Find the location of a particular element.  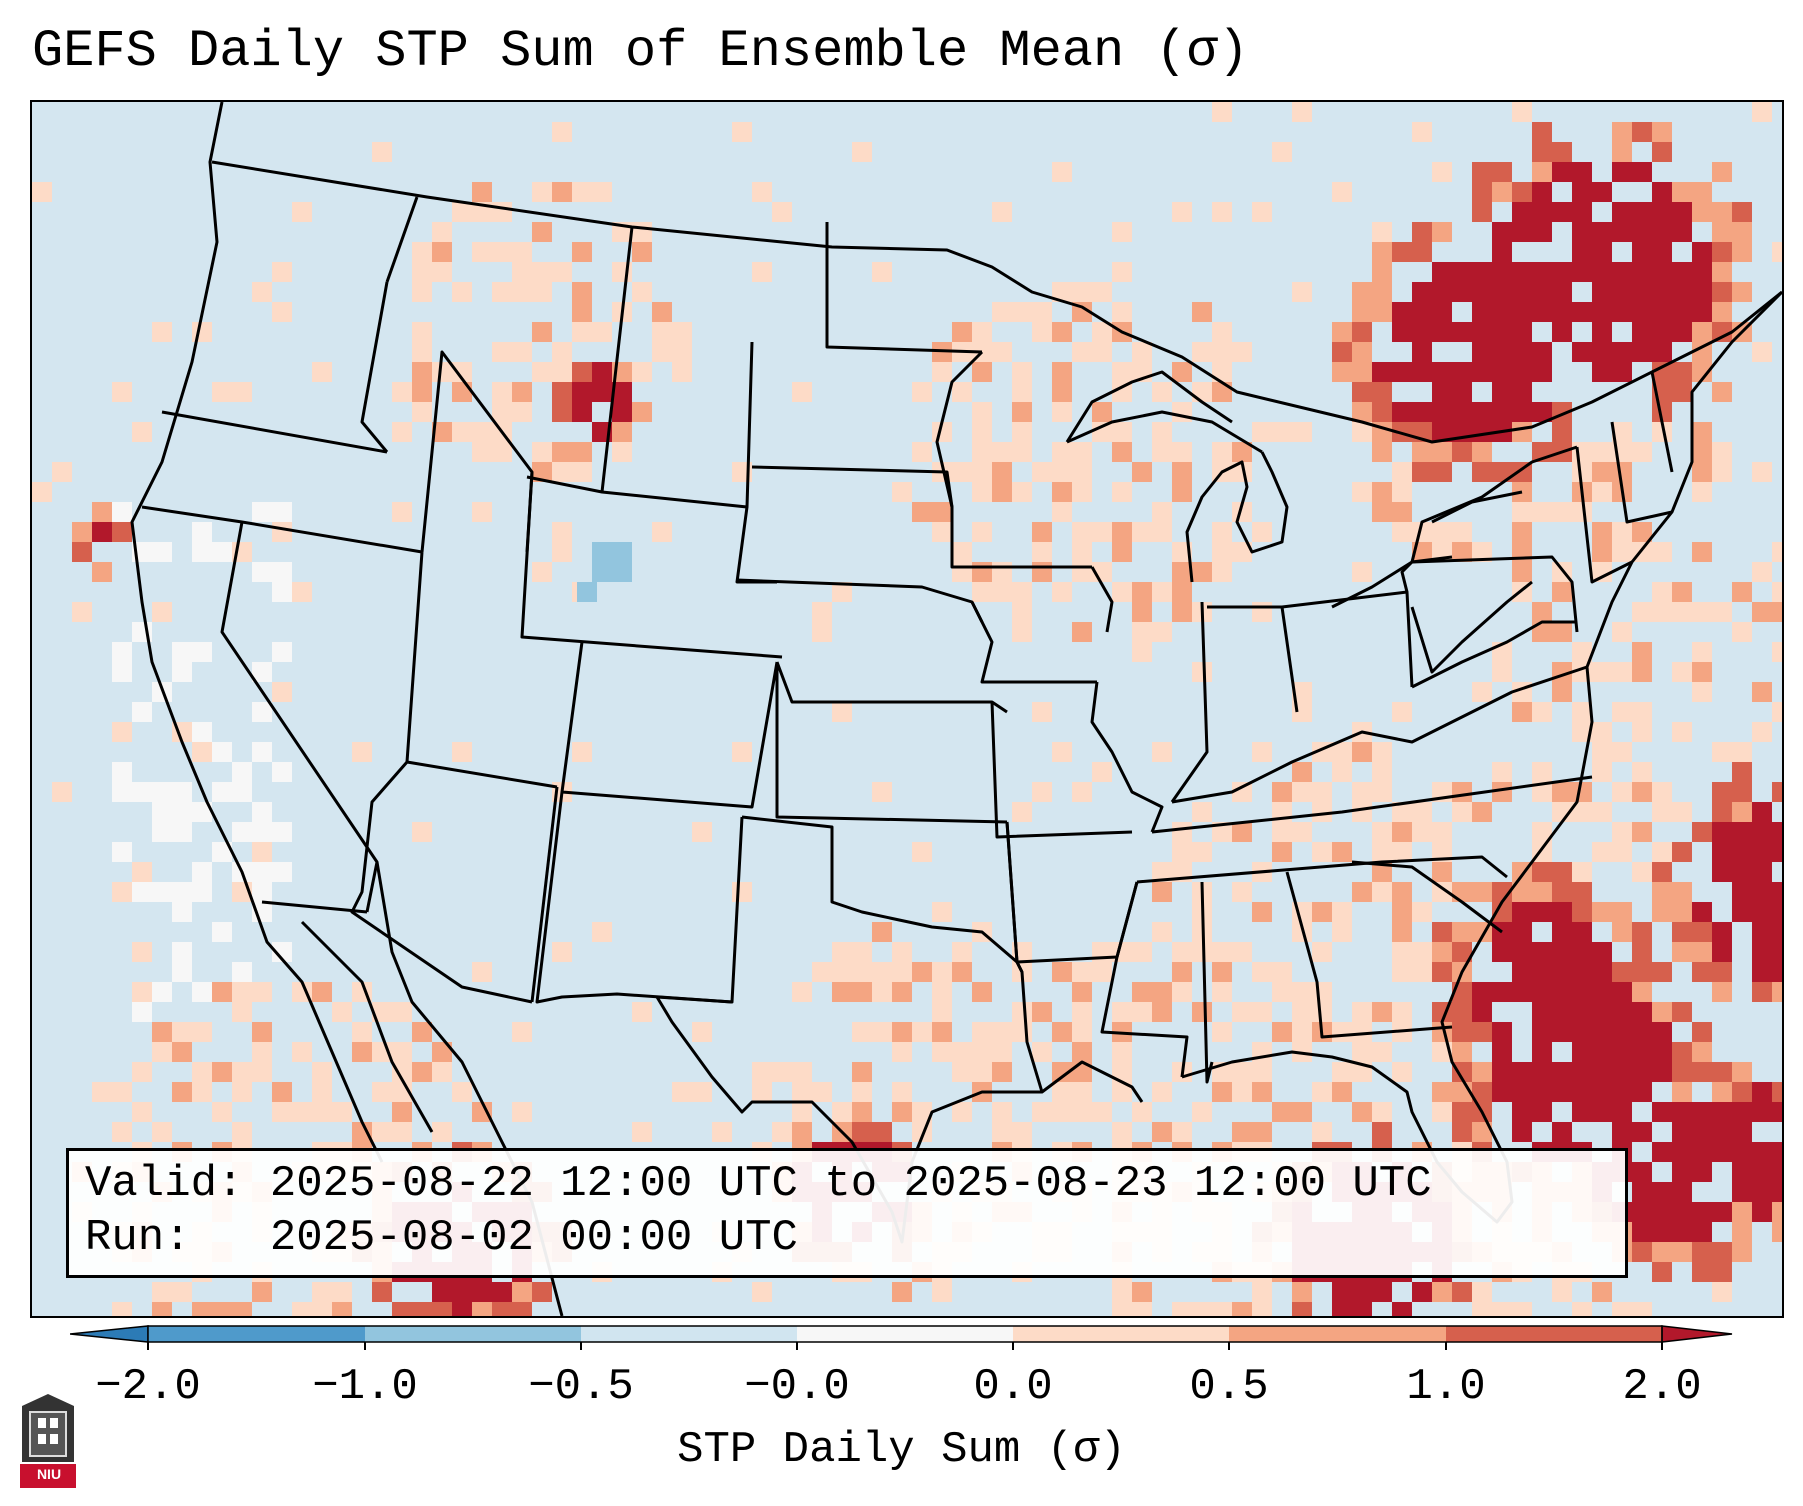

colorbar-segment is located at coordinates (473, 1334).